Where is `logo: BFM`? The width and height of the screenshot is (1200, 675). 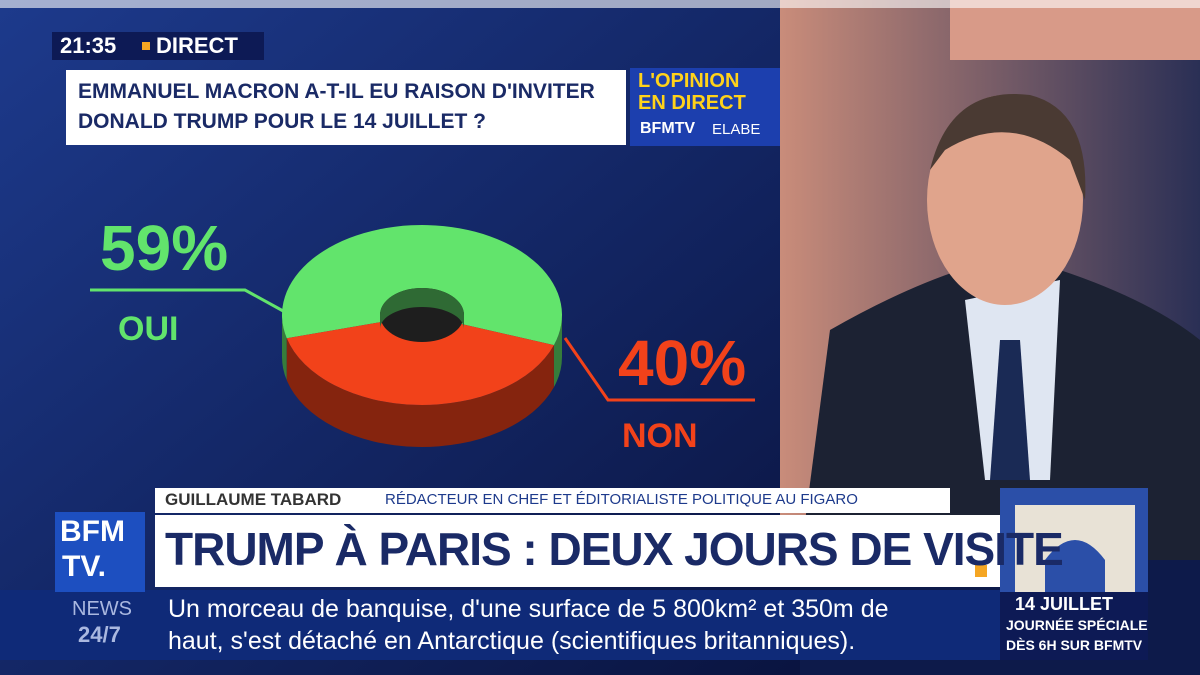 logo: BFM is located at coordinates (92, 531).